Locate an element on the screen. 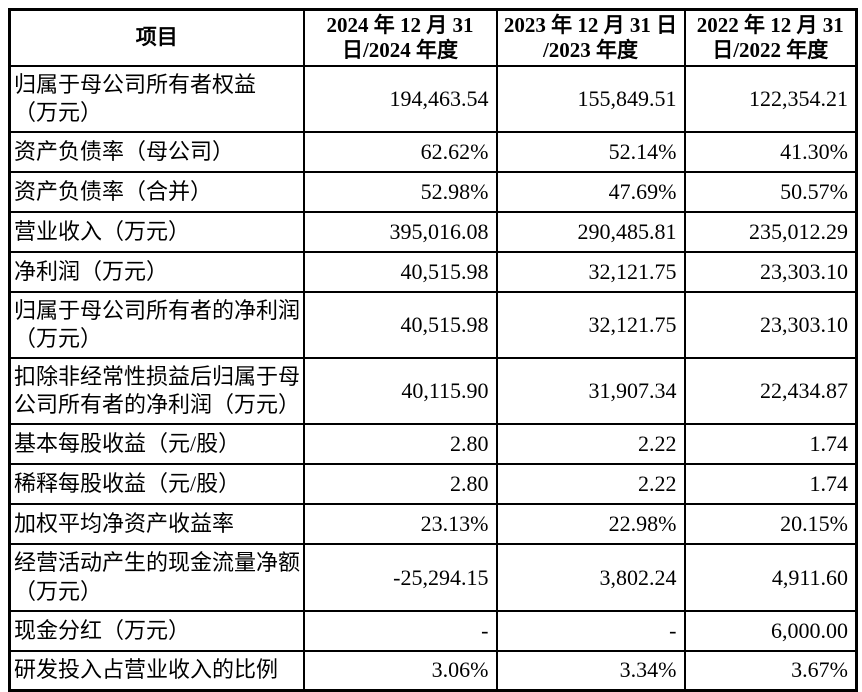  value-2024: 3.06% is located at coordinates (400, 670).